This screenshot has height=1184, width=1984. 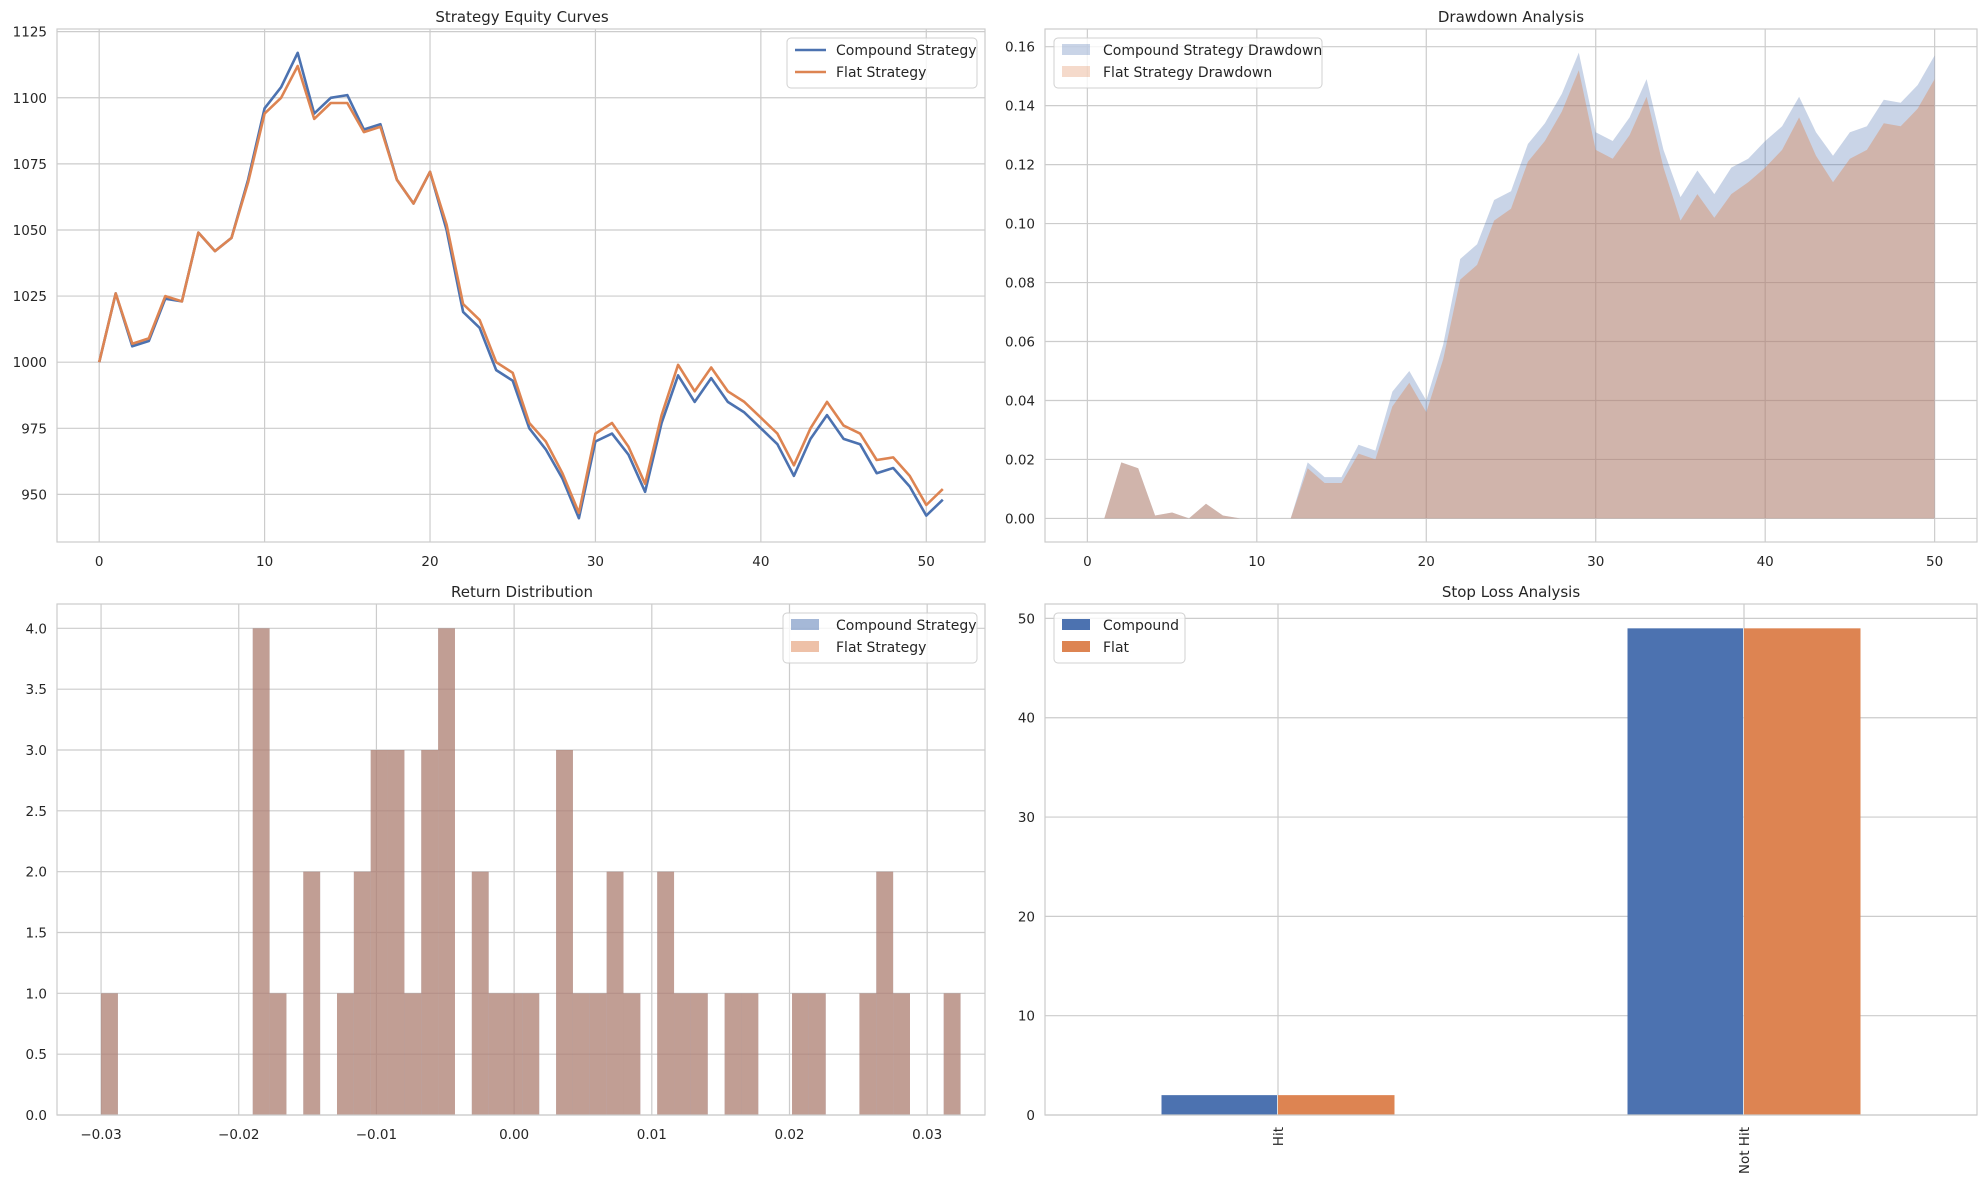 I want to click on drawdown-legend-swatch-flat, so click(x=1076, y=71).